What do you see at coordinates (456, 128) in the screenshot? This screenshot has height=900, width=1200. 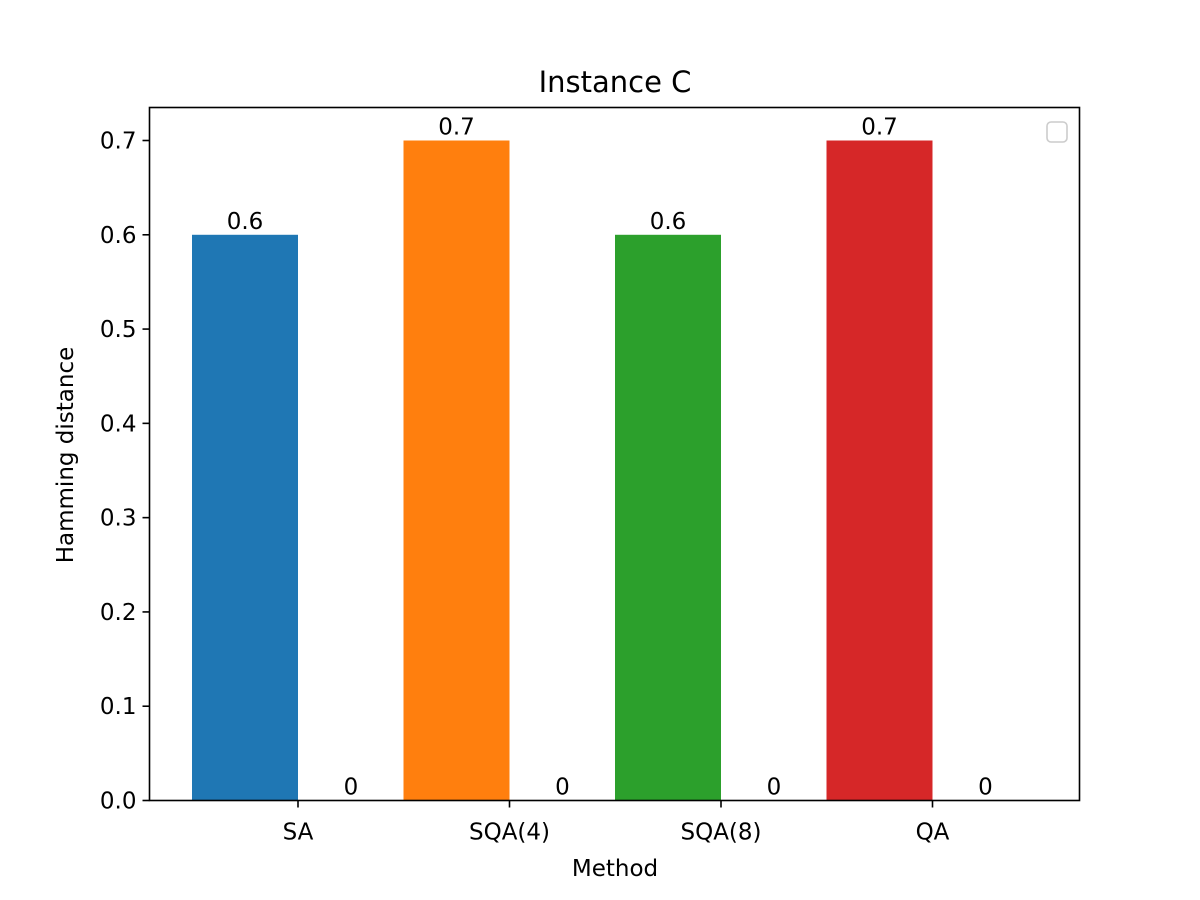 I see `bar-value-label-0-1: 0.7` at bounding box center [456, 128].